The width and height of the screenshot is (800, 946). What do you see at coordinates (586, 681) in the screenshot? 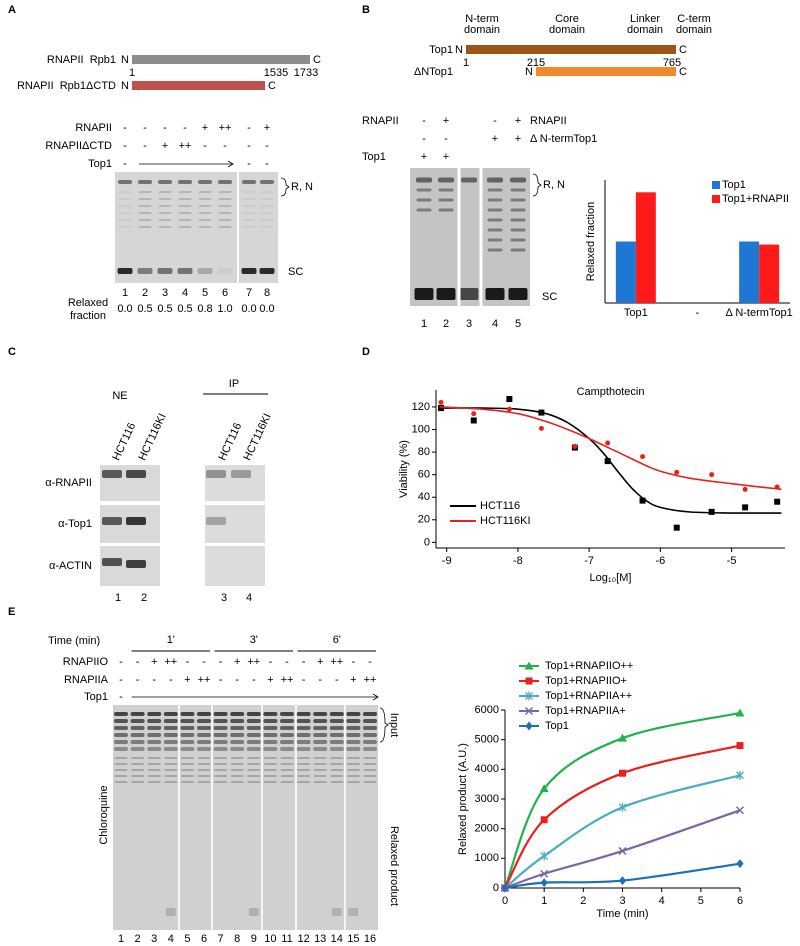
I see `legend-label: Top1+RNAPIIO+` at bounding box center [586, 681].